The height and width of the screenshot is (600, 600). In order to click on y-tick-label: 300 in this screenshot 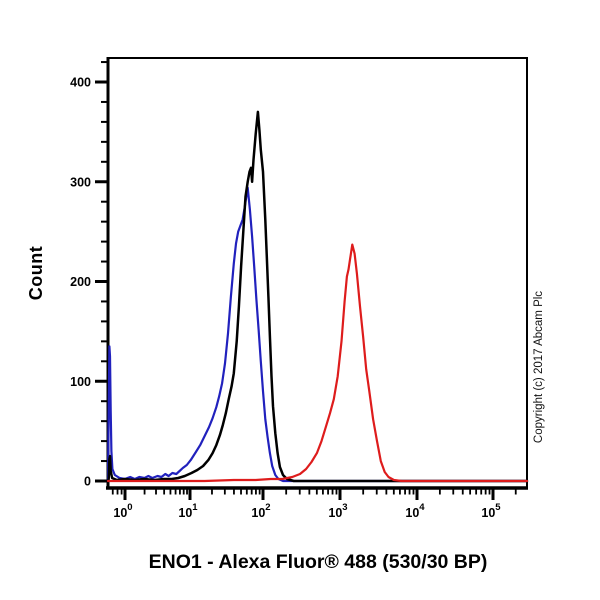, I will do `click(80, 182)`.